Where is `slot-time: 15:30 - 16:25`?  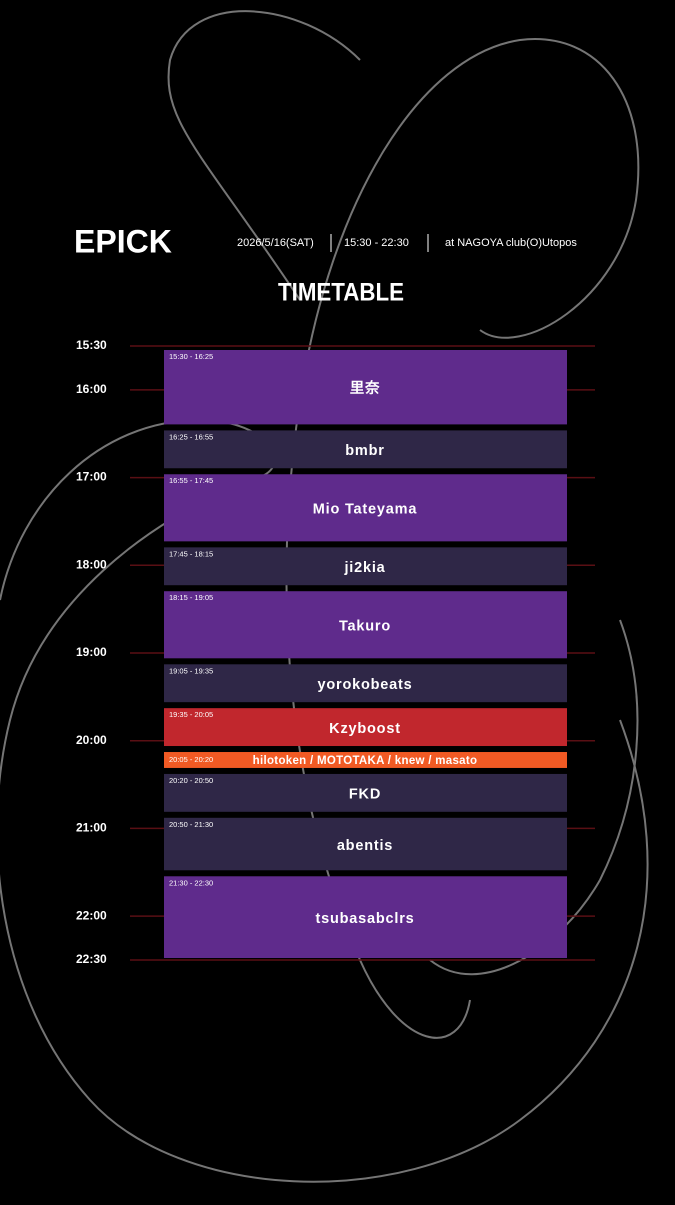 slot-time: 15:30 - 16:25 is located at coordinates (191, 356).